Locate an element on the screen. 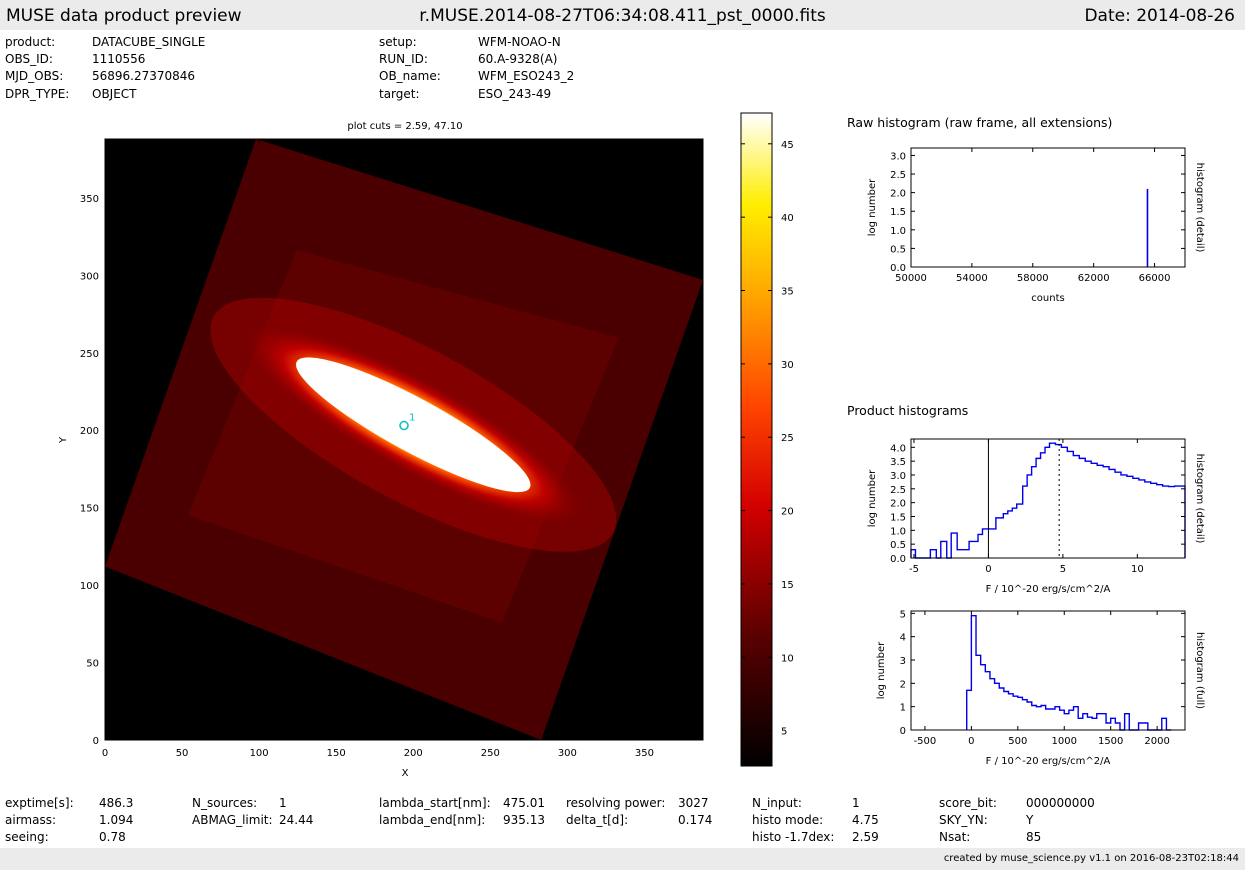 The width and height of the screenshot is (1245, 870). stat-value: 0.174 is located at coordinates (695, 820).